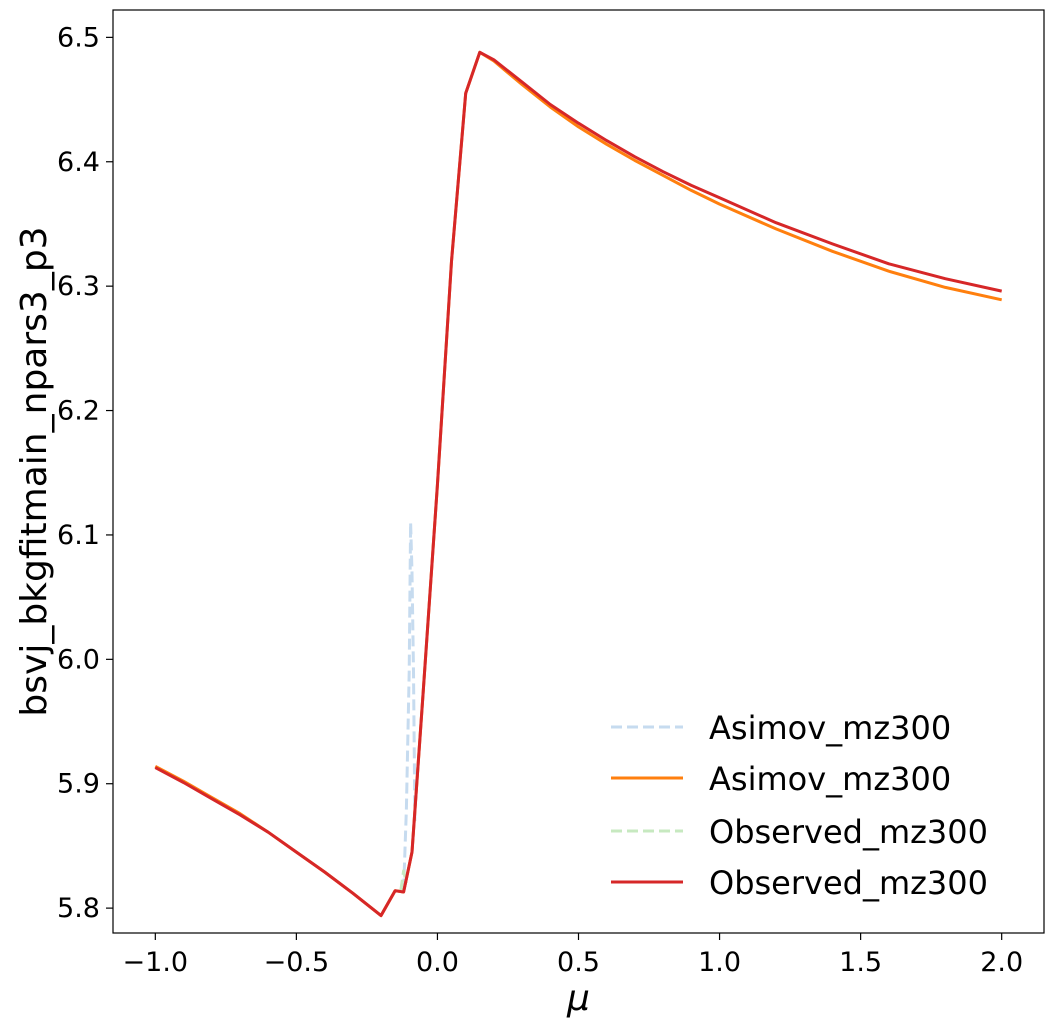 The image size is (1052, 1026). Describe the element at coordinates (578, 962) in the screenshot. I see `x-tick-label: 0.5` at that location.